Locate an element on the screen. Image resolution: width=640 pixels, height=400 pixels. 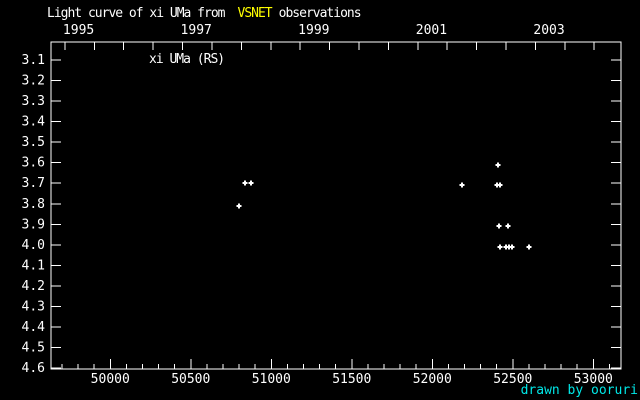
x-tick-label: 53000 is located at coordinates (593, 379).